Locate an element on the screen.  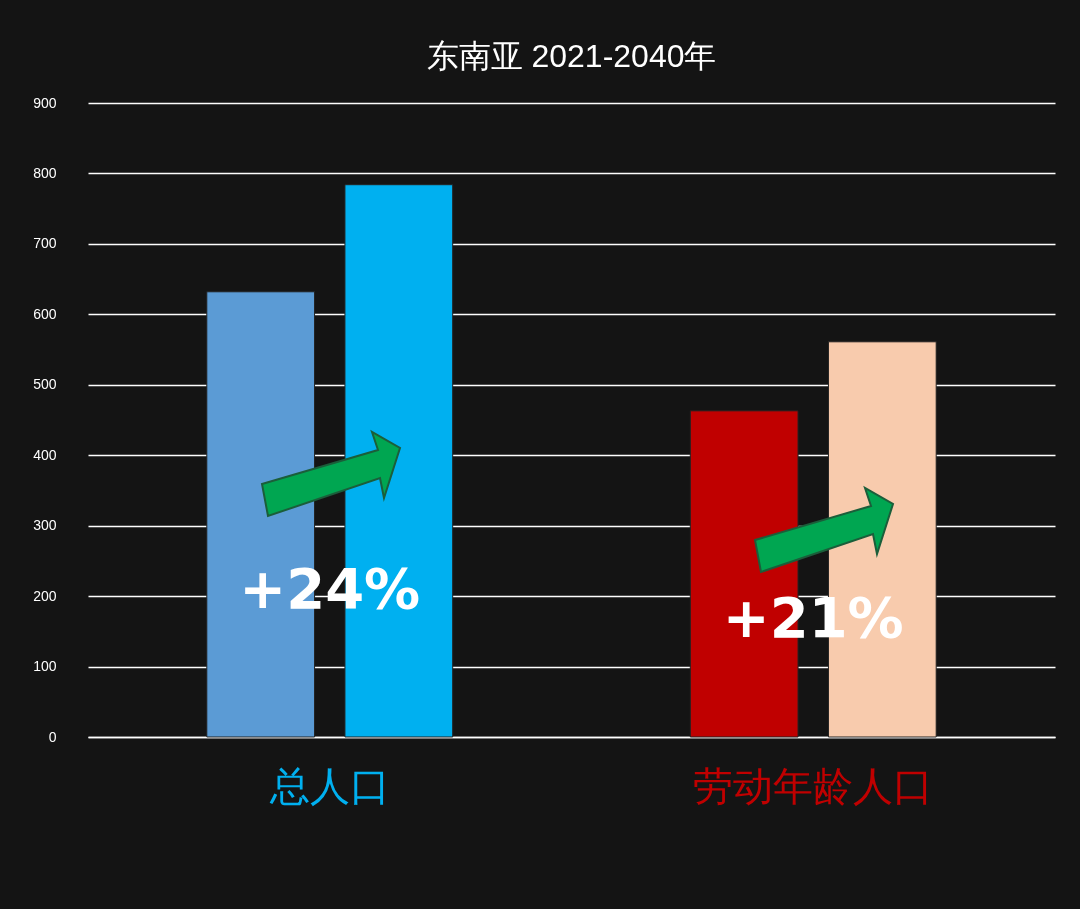
y-tick-label: 800 is located at coordinates (45, 172).